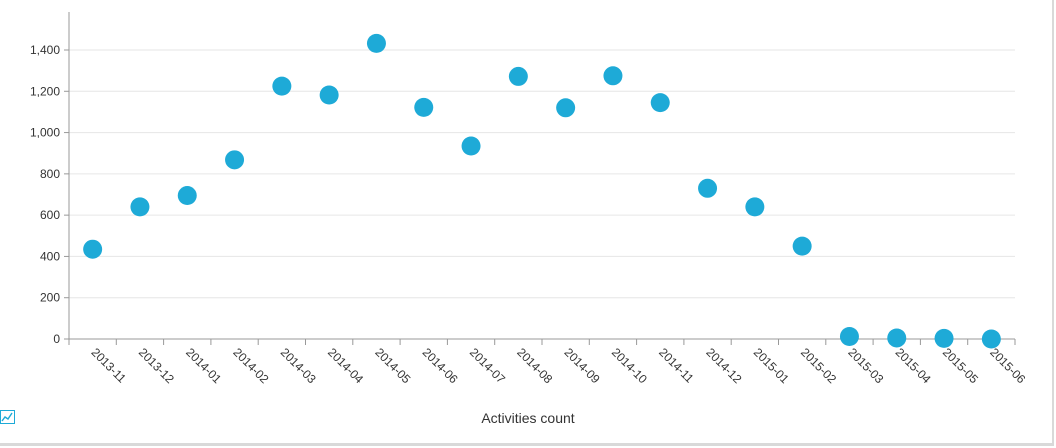 The width and height of the screenshot is (1056, 448). Describe the element at coordinates (156, 365) in the screenshot. I see `x-tick-label: 2013-12` at that location.